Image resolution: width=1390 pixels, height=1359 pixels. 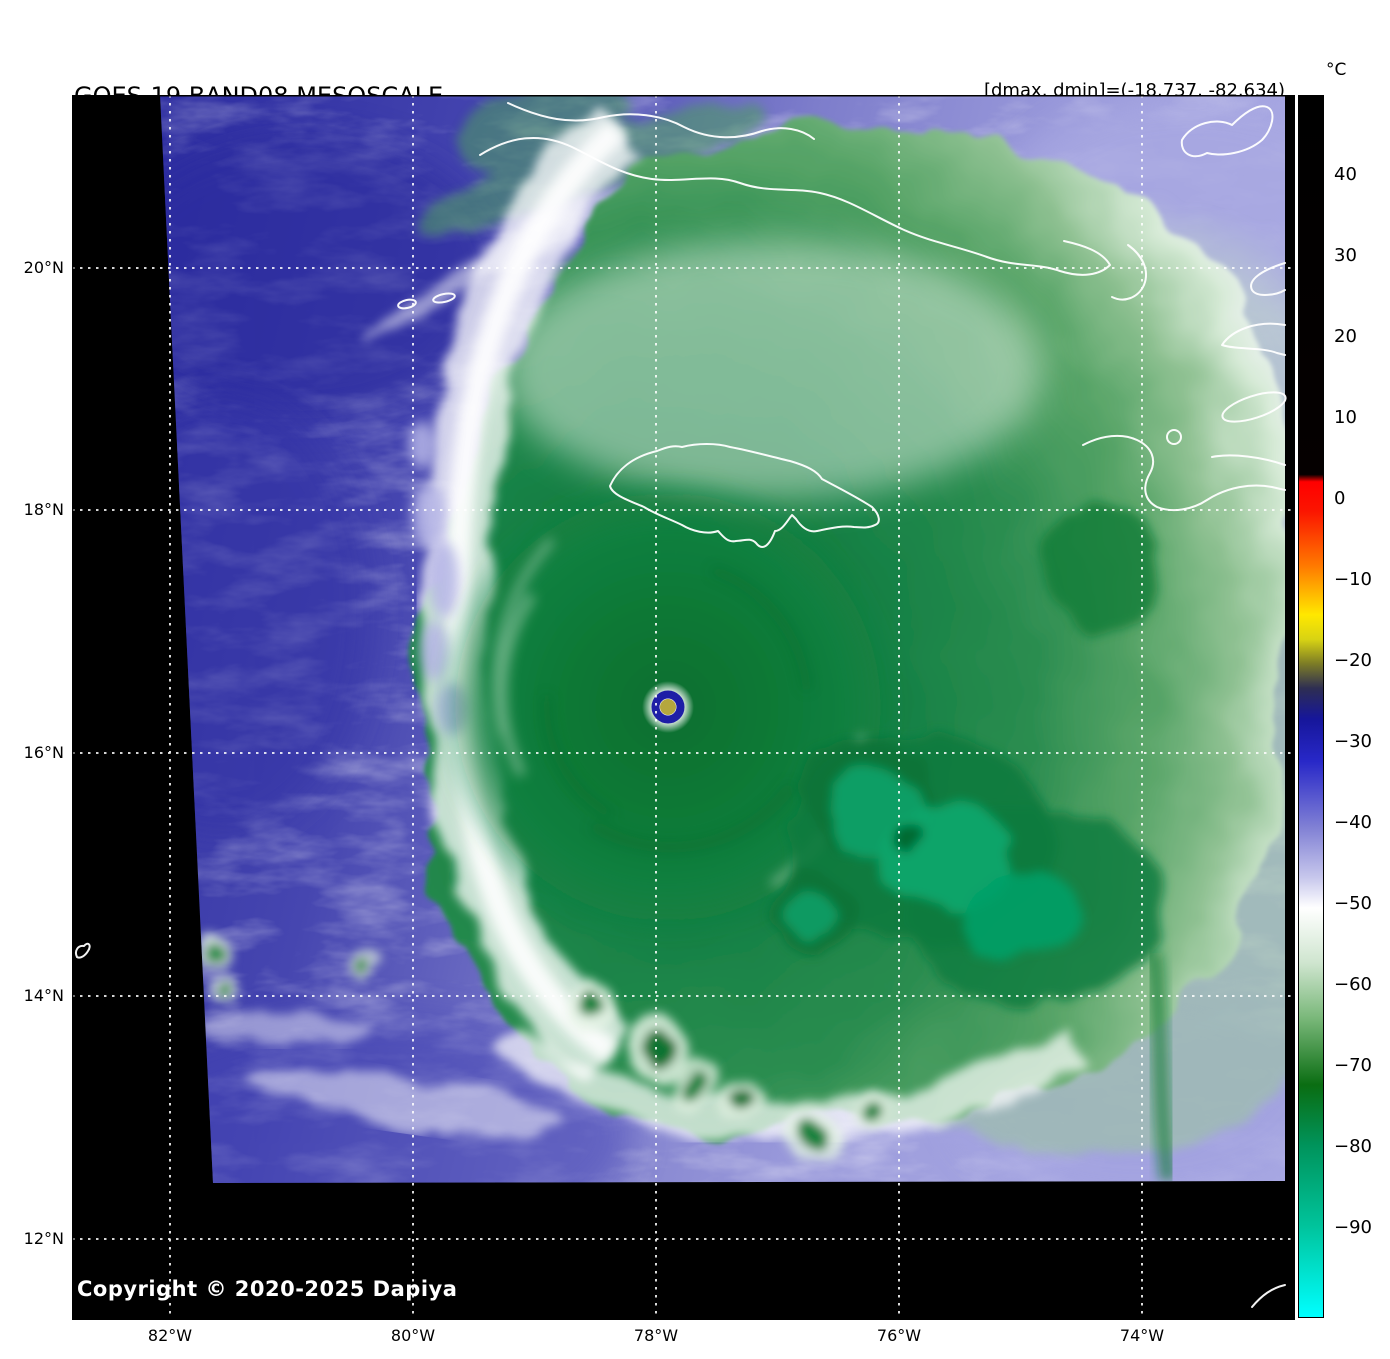 What do you see at coordinates (1353, 660) in the screenshot?
I see `colorbar-tick-label: −20` at bounding box center [1353, 660].